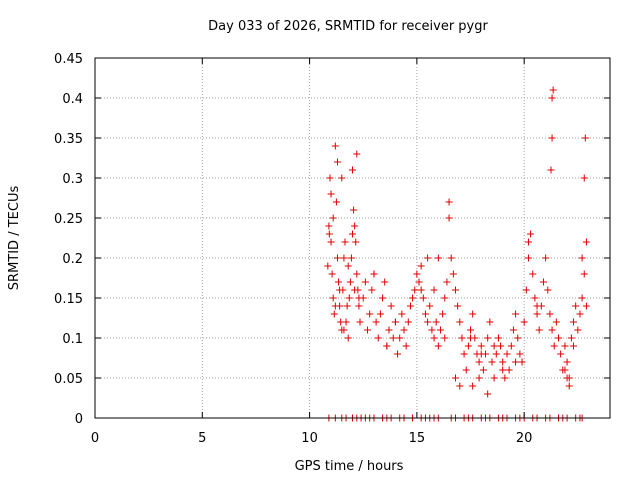 Image resolution: width=640 pixels, height=480 pixels. Describe the element at coordinates (72, 179) in the screenshot. I see `y-tick-label: 0.3` at that location.